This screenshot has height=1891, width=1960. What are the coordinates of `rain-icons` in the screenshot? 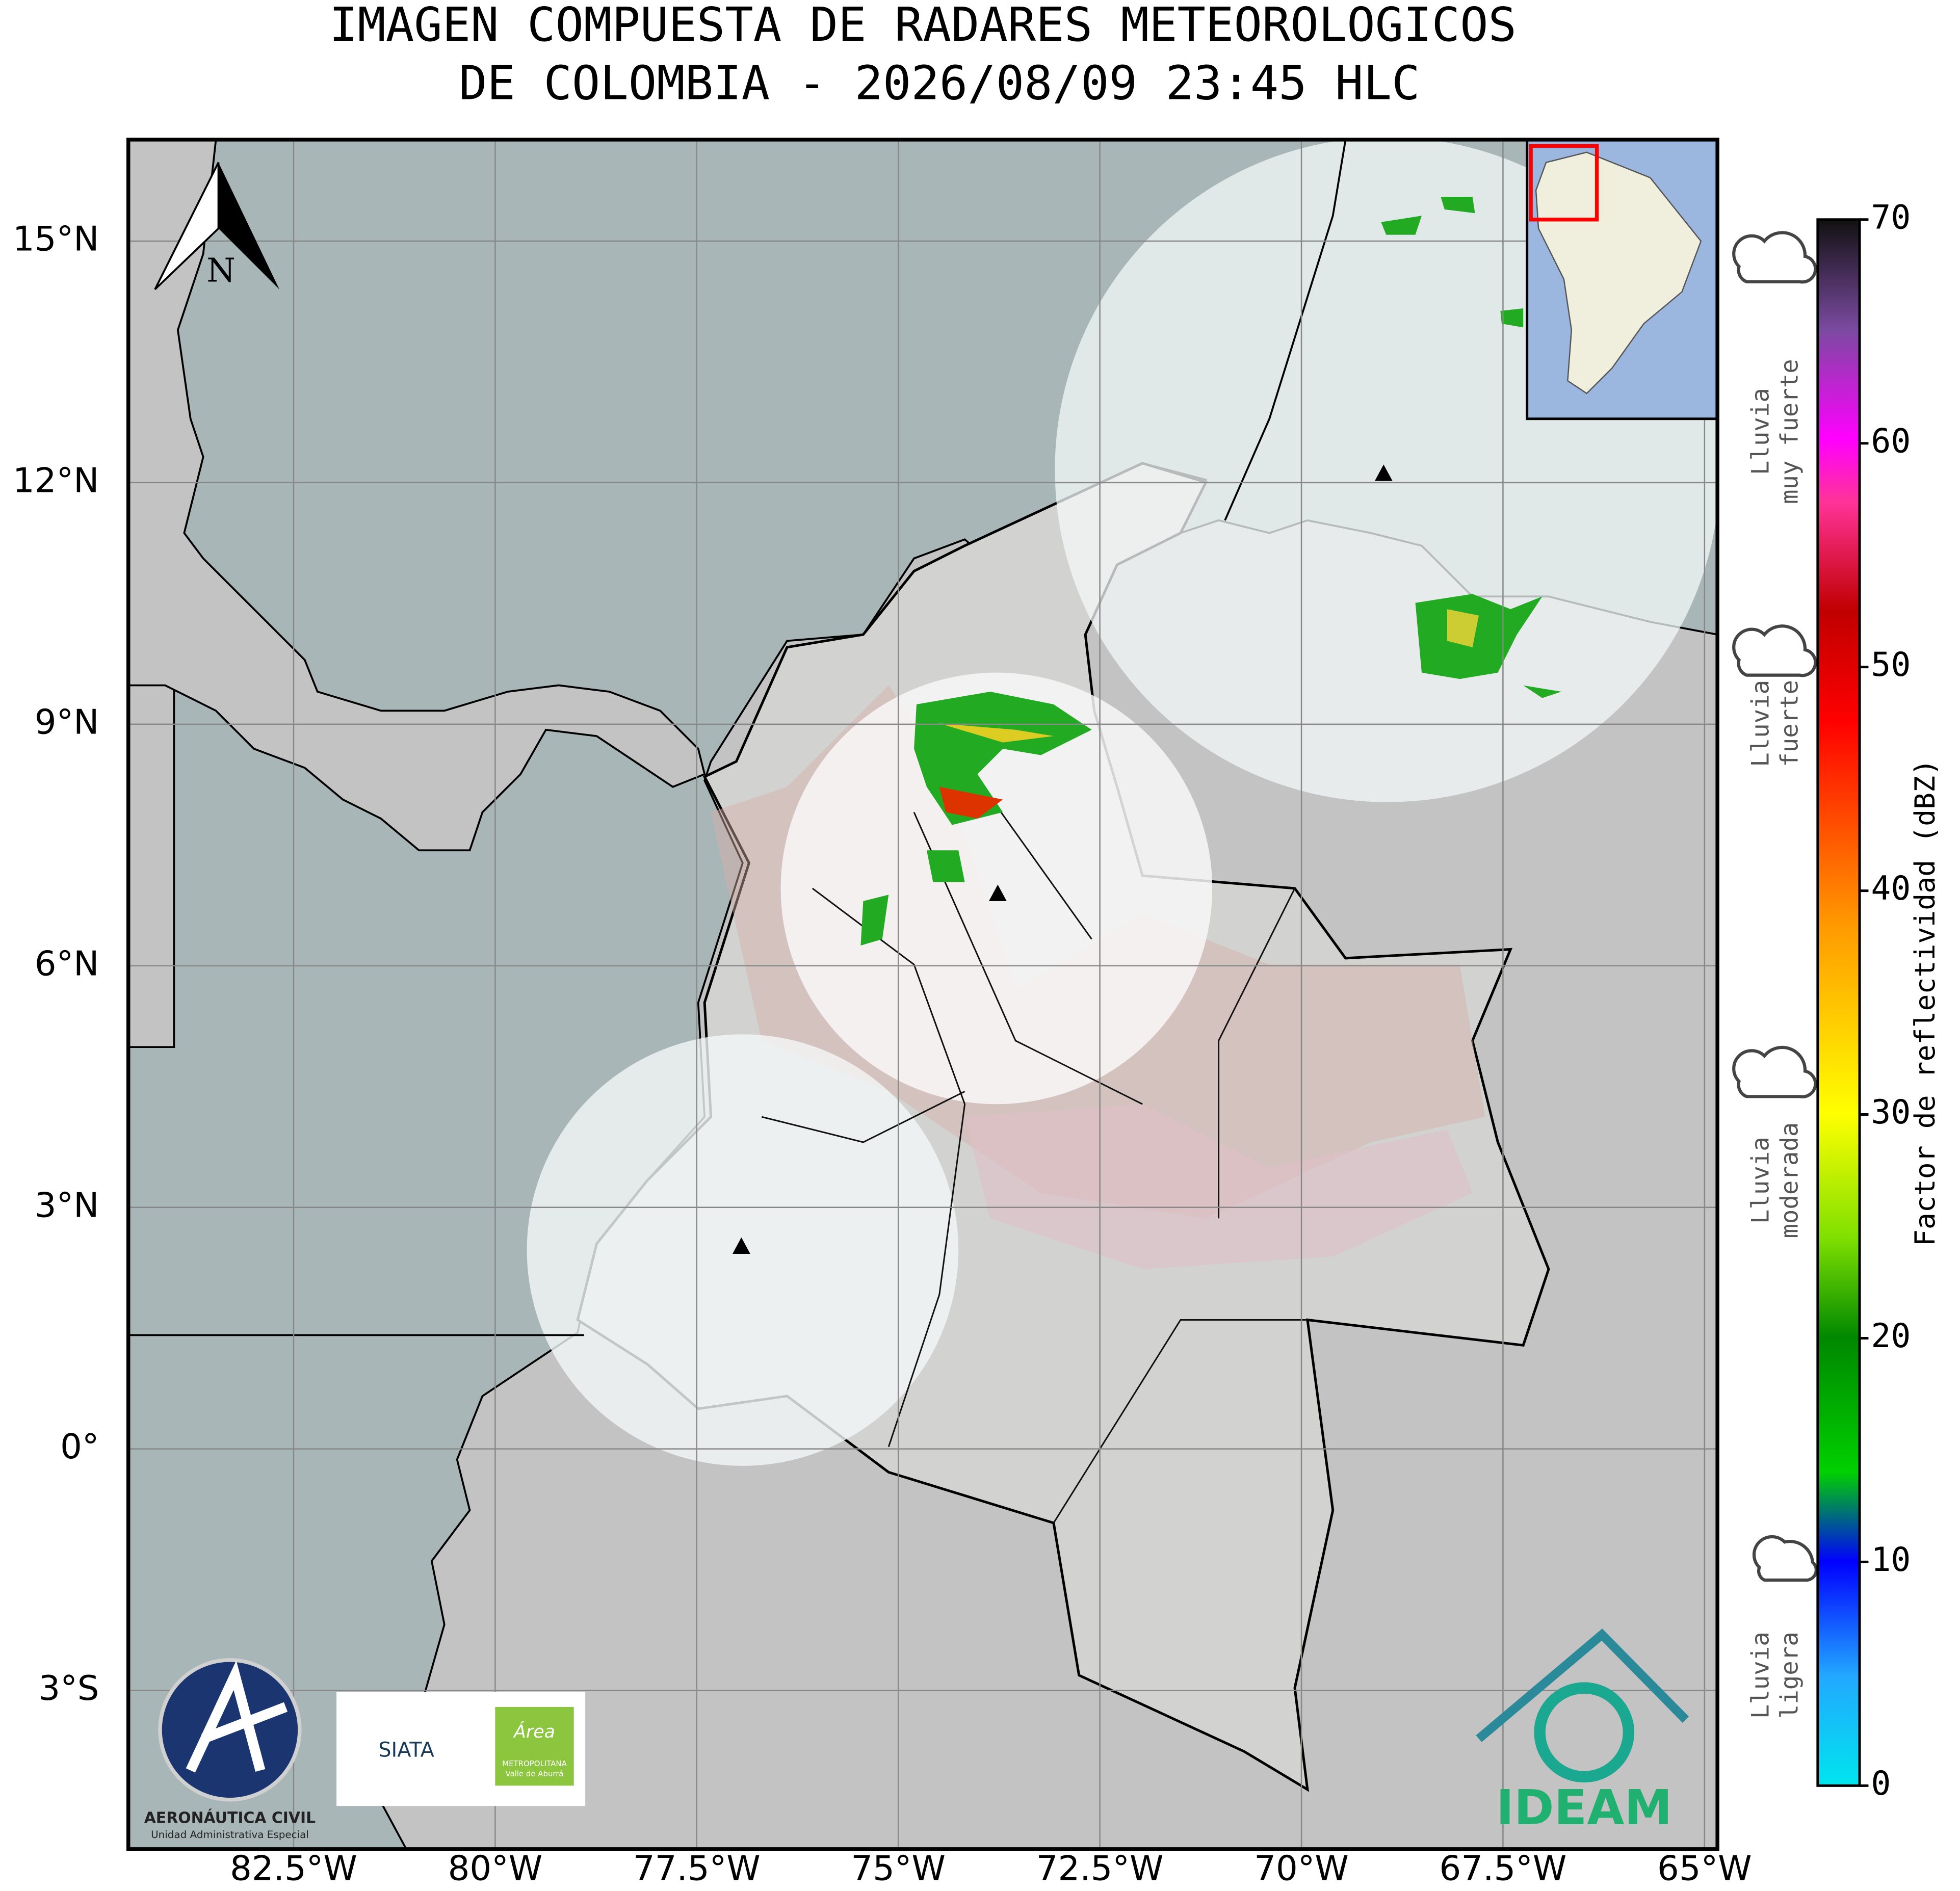 It's located at (1775, 906).